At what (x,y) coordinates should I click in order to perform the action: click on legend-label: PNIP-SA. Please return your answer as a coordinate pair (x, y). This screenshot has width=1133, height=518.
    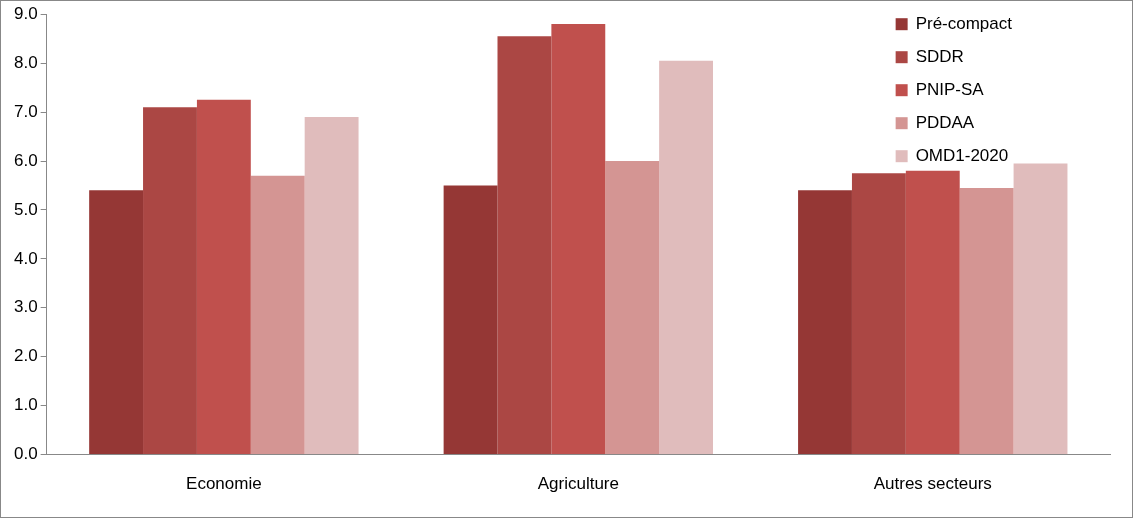
    Looking at the image, I should click on (950, 89).